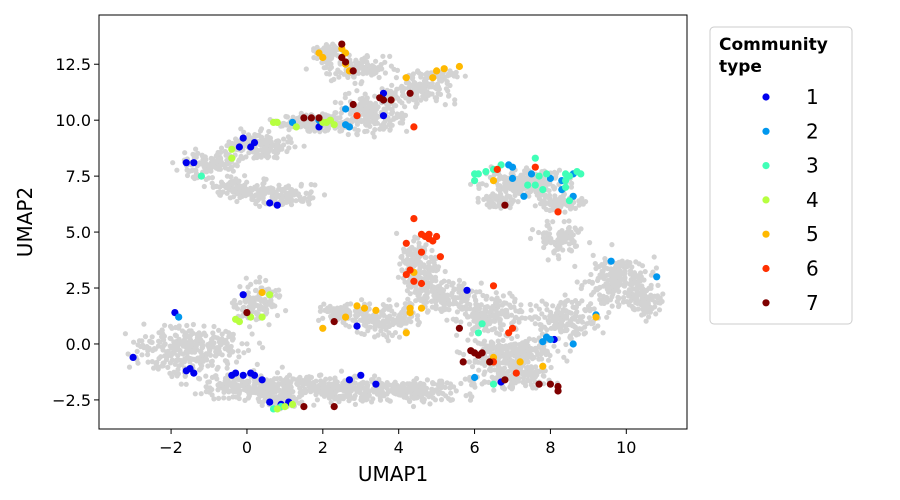 The width and height of the screenshot is (900, 500). What do you see at coordinates (543, 190) in the screenshot?
I see `community-3-point` at bounding box center [543, 190].